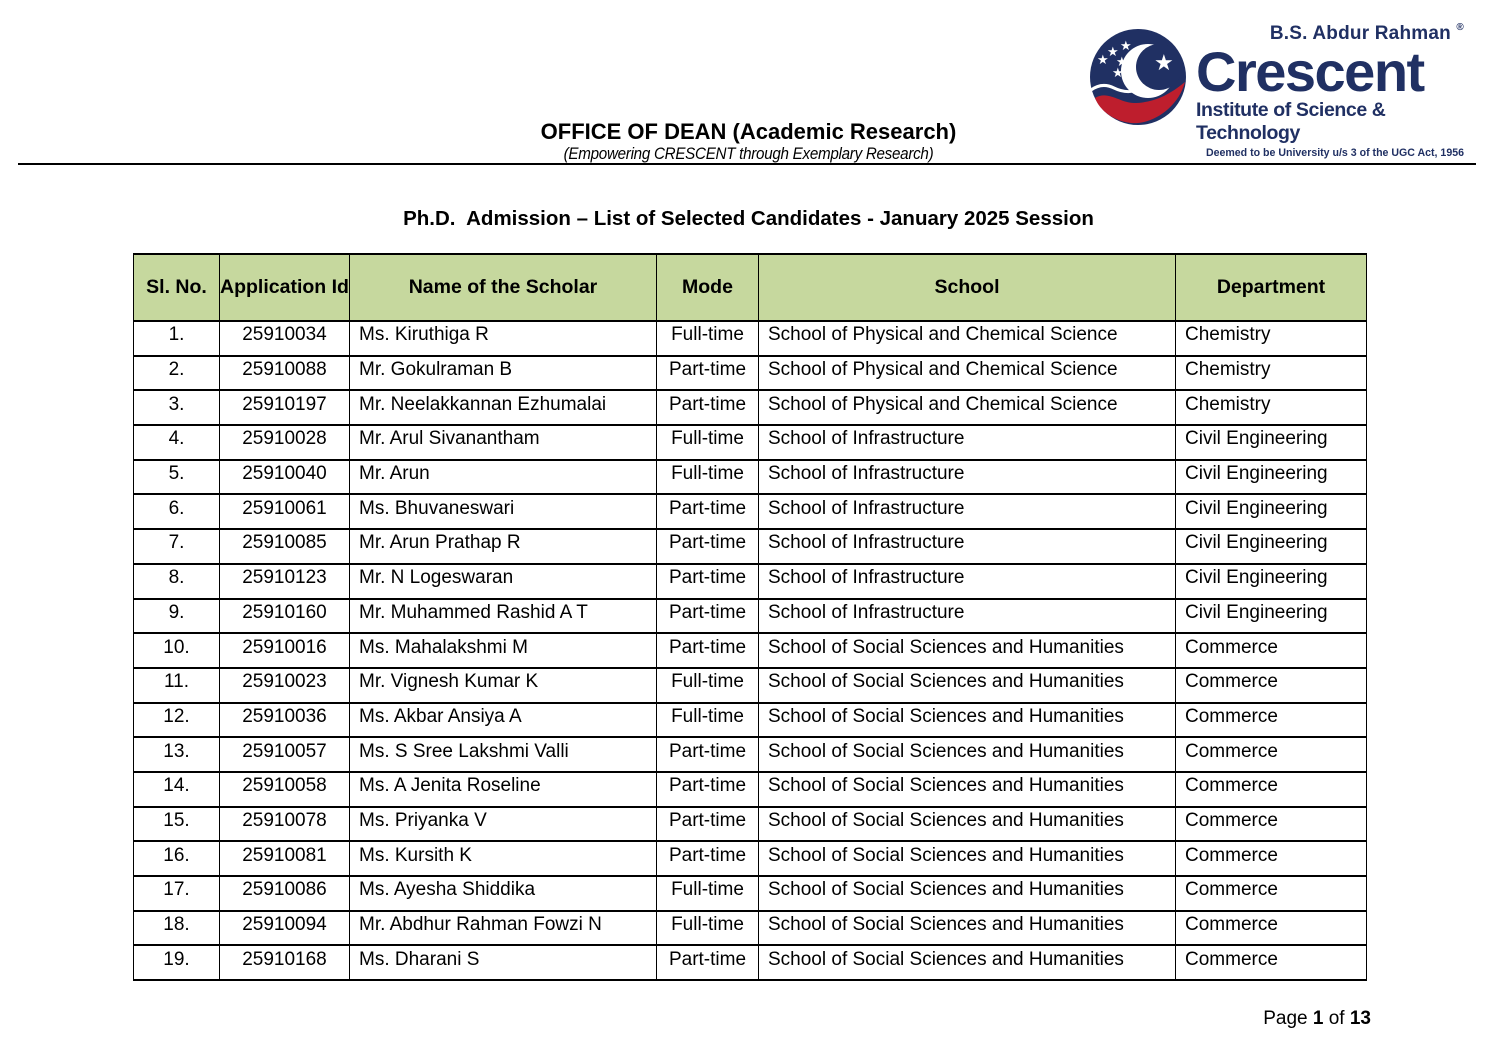  Describe the element at coordinates (284, 581) in the screenshot. I see `cell-application-id: 25910123` at that location.